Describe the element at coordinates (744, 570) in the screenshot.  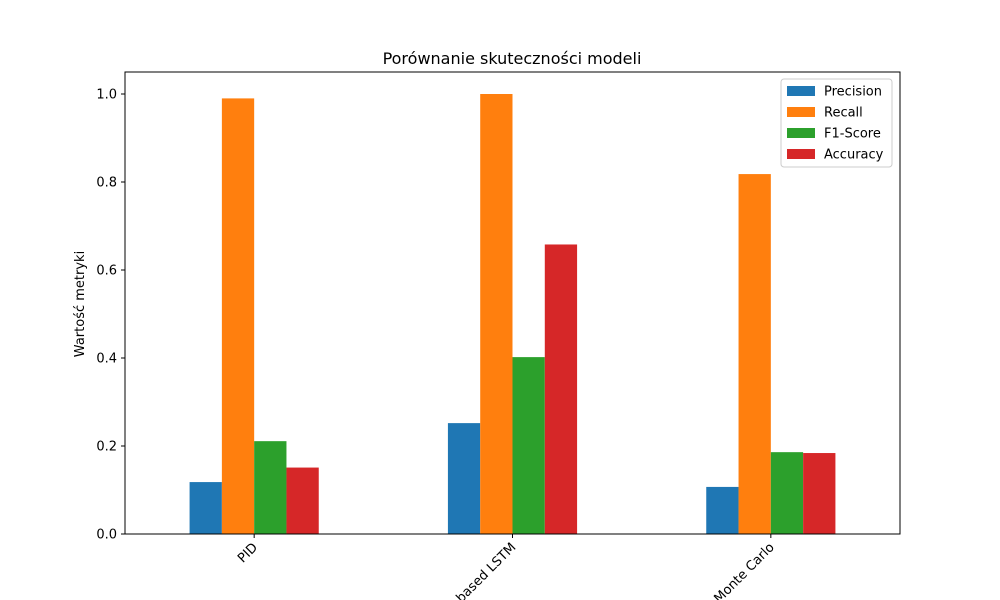
I see `x-tick-label: Monte Carlo` at that location.